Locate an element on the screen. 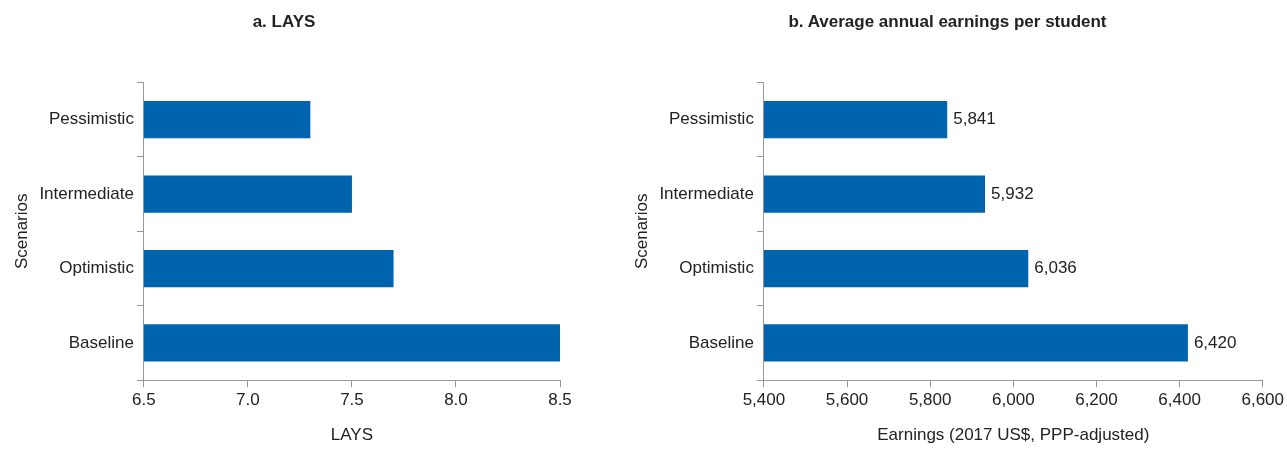  x-tick-label: 8.0 is located at coordinates (456, 400).